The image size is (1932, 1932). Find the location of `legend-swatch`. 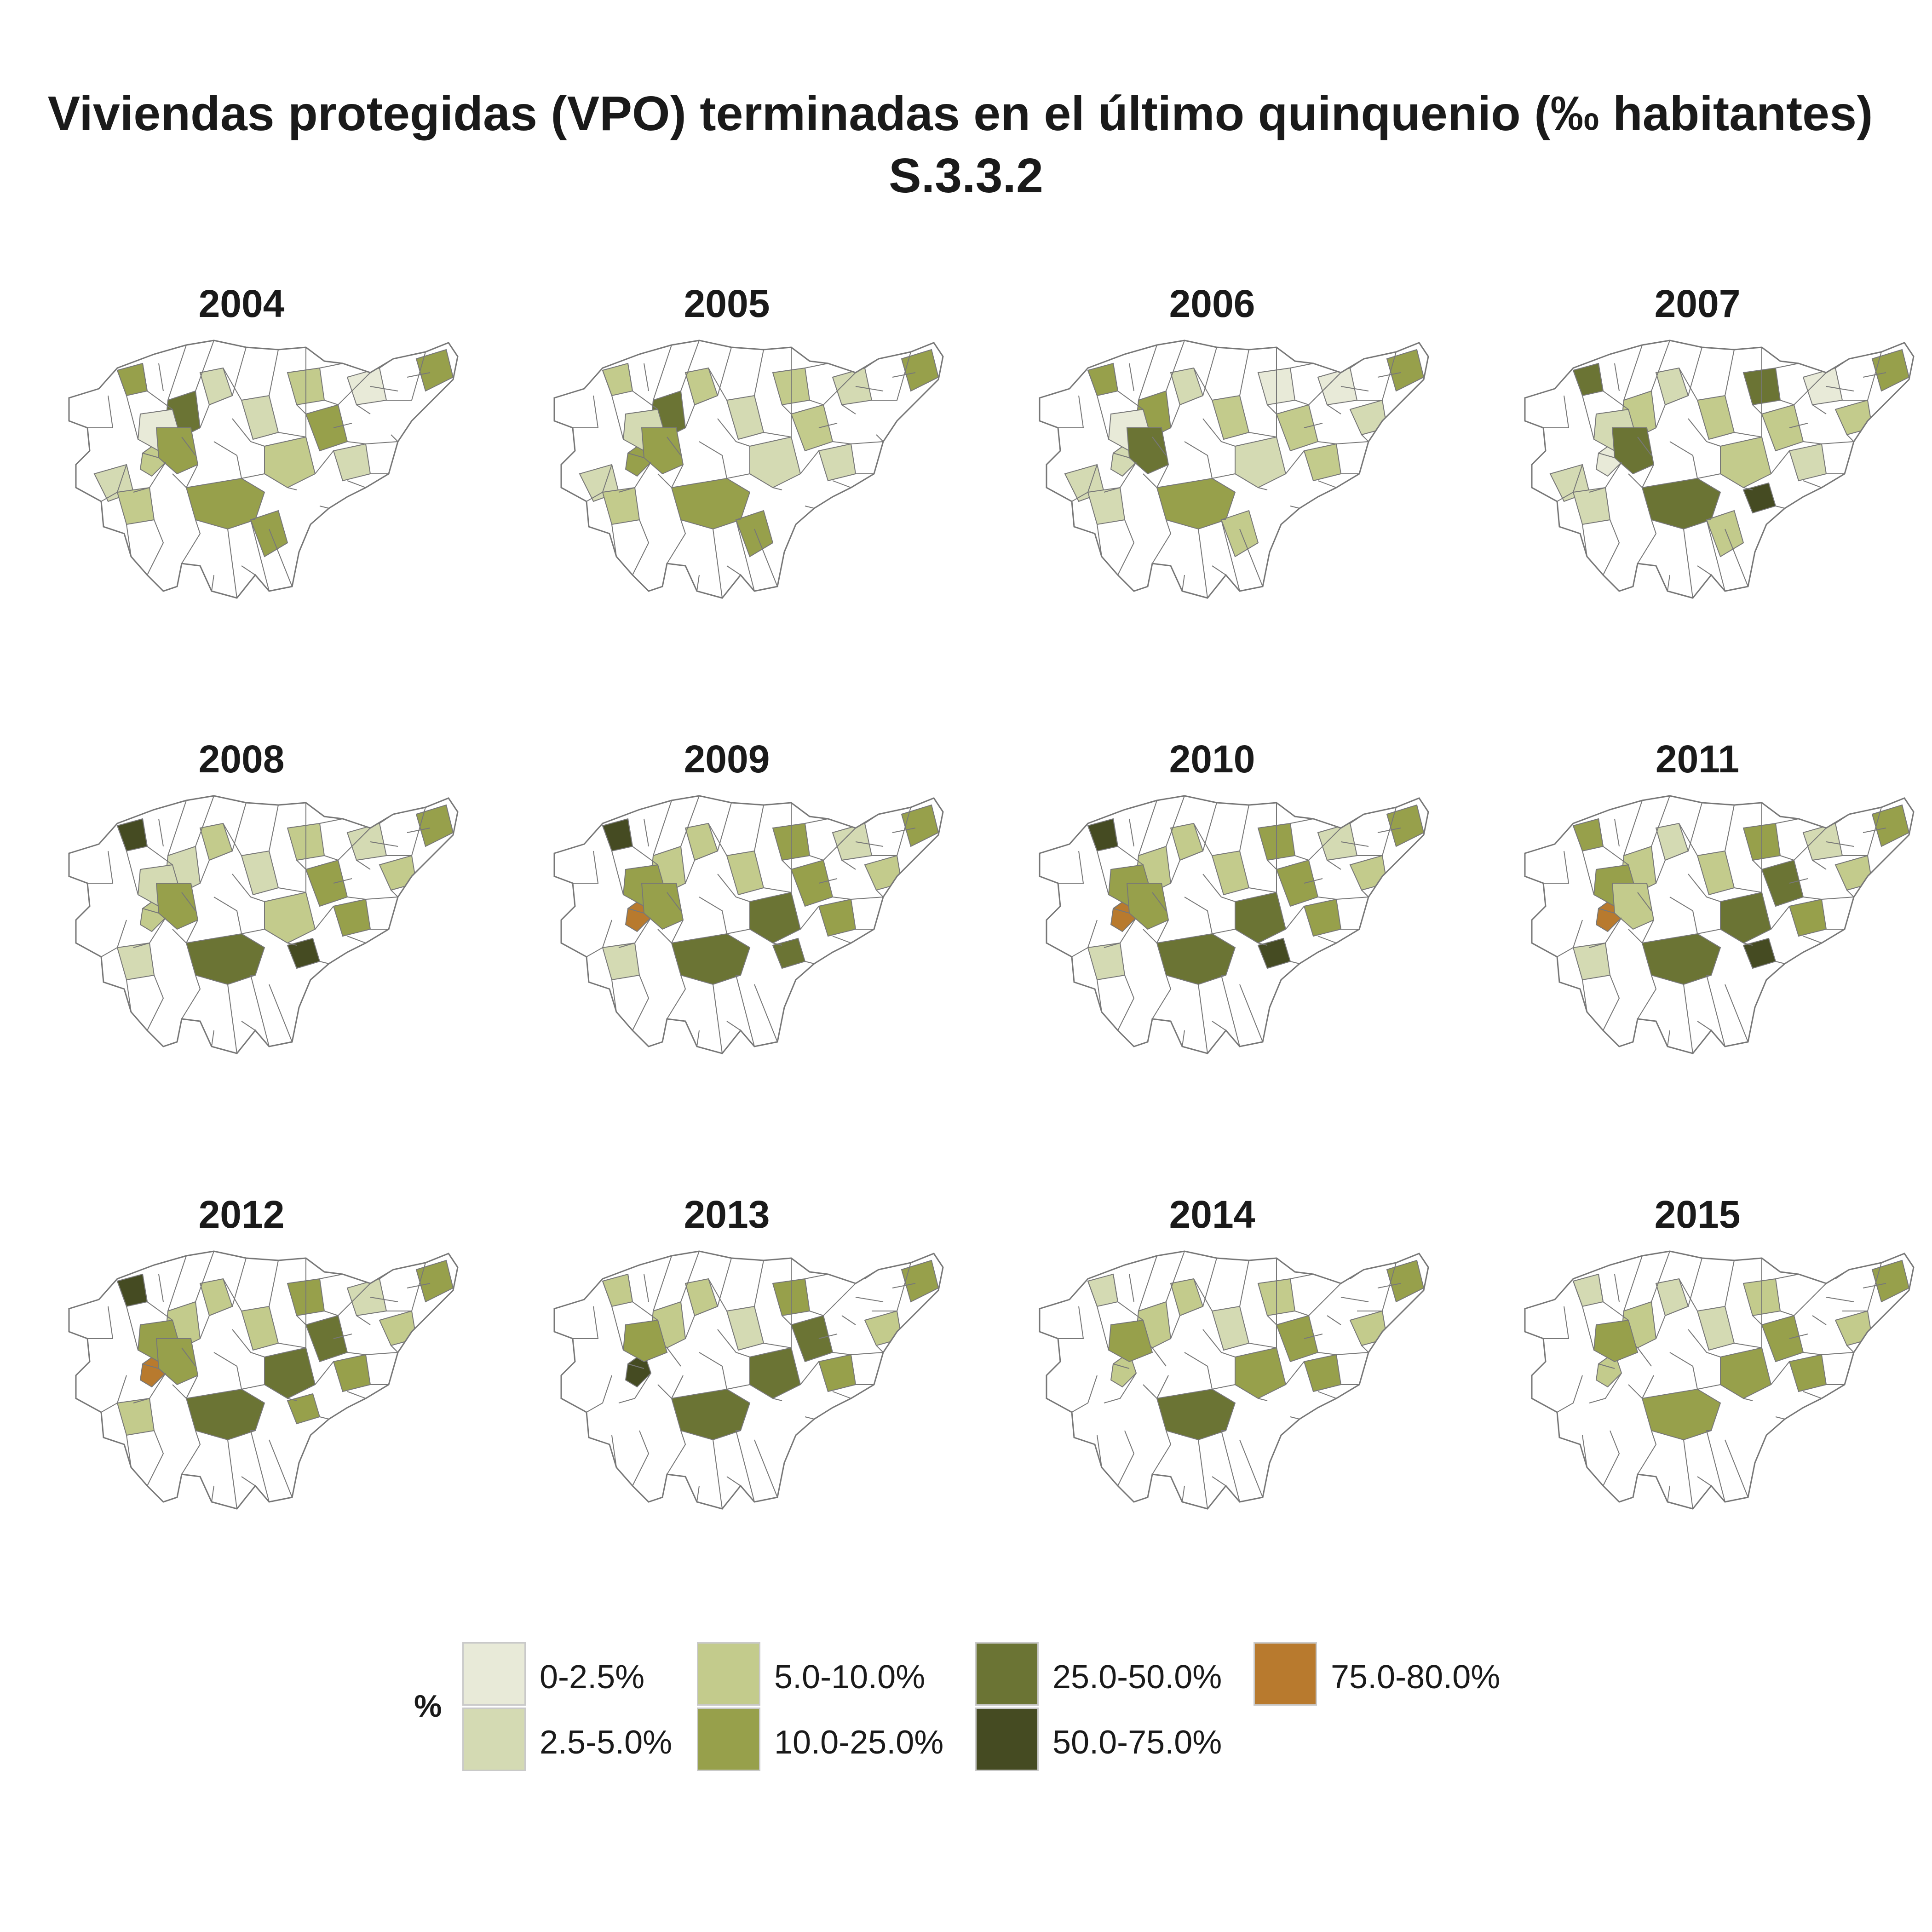

legend-swatch is located at coordinates (728, 1739).